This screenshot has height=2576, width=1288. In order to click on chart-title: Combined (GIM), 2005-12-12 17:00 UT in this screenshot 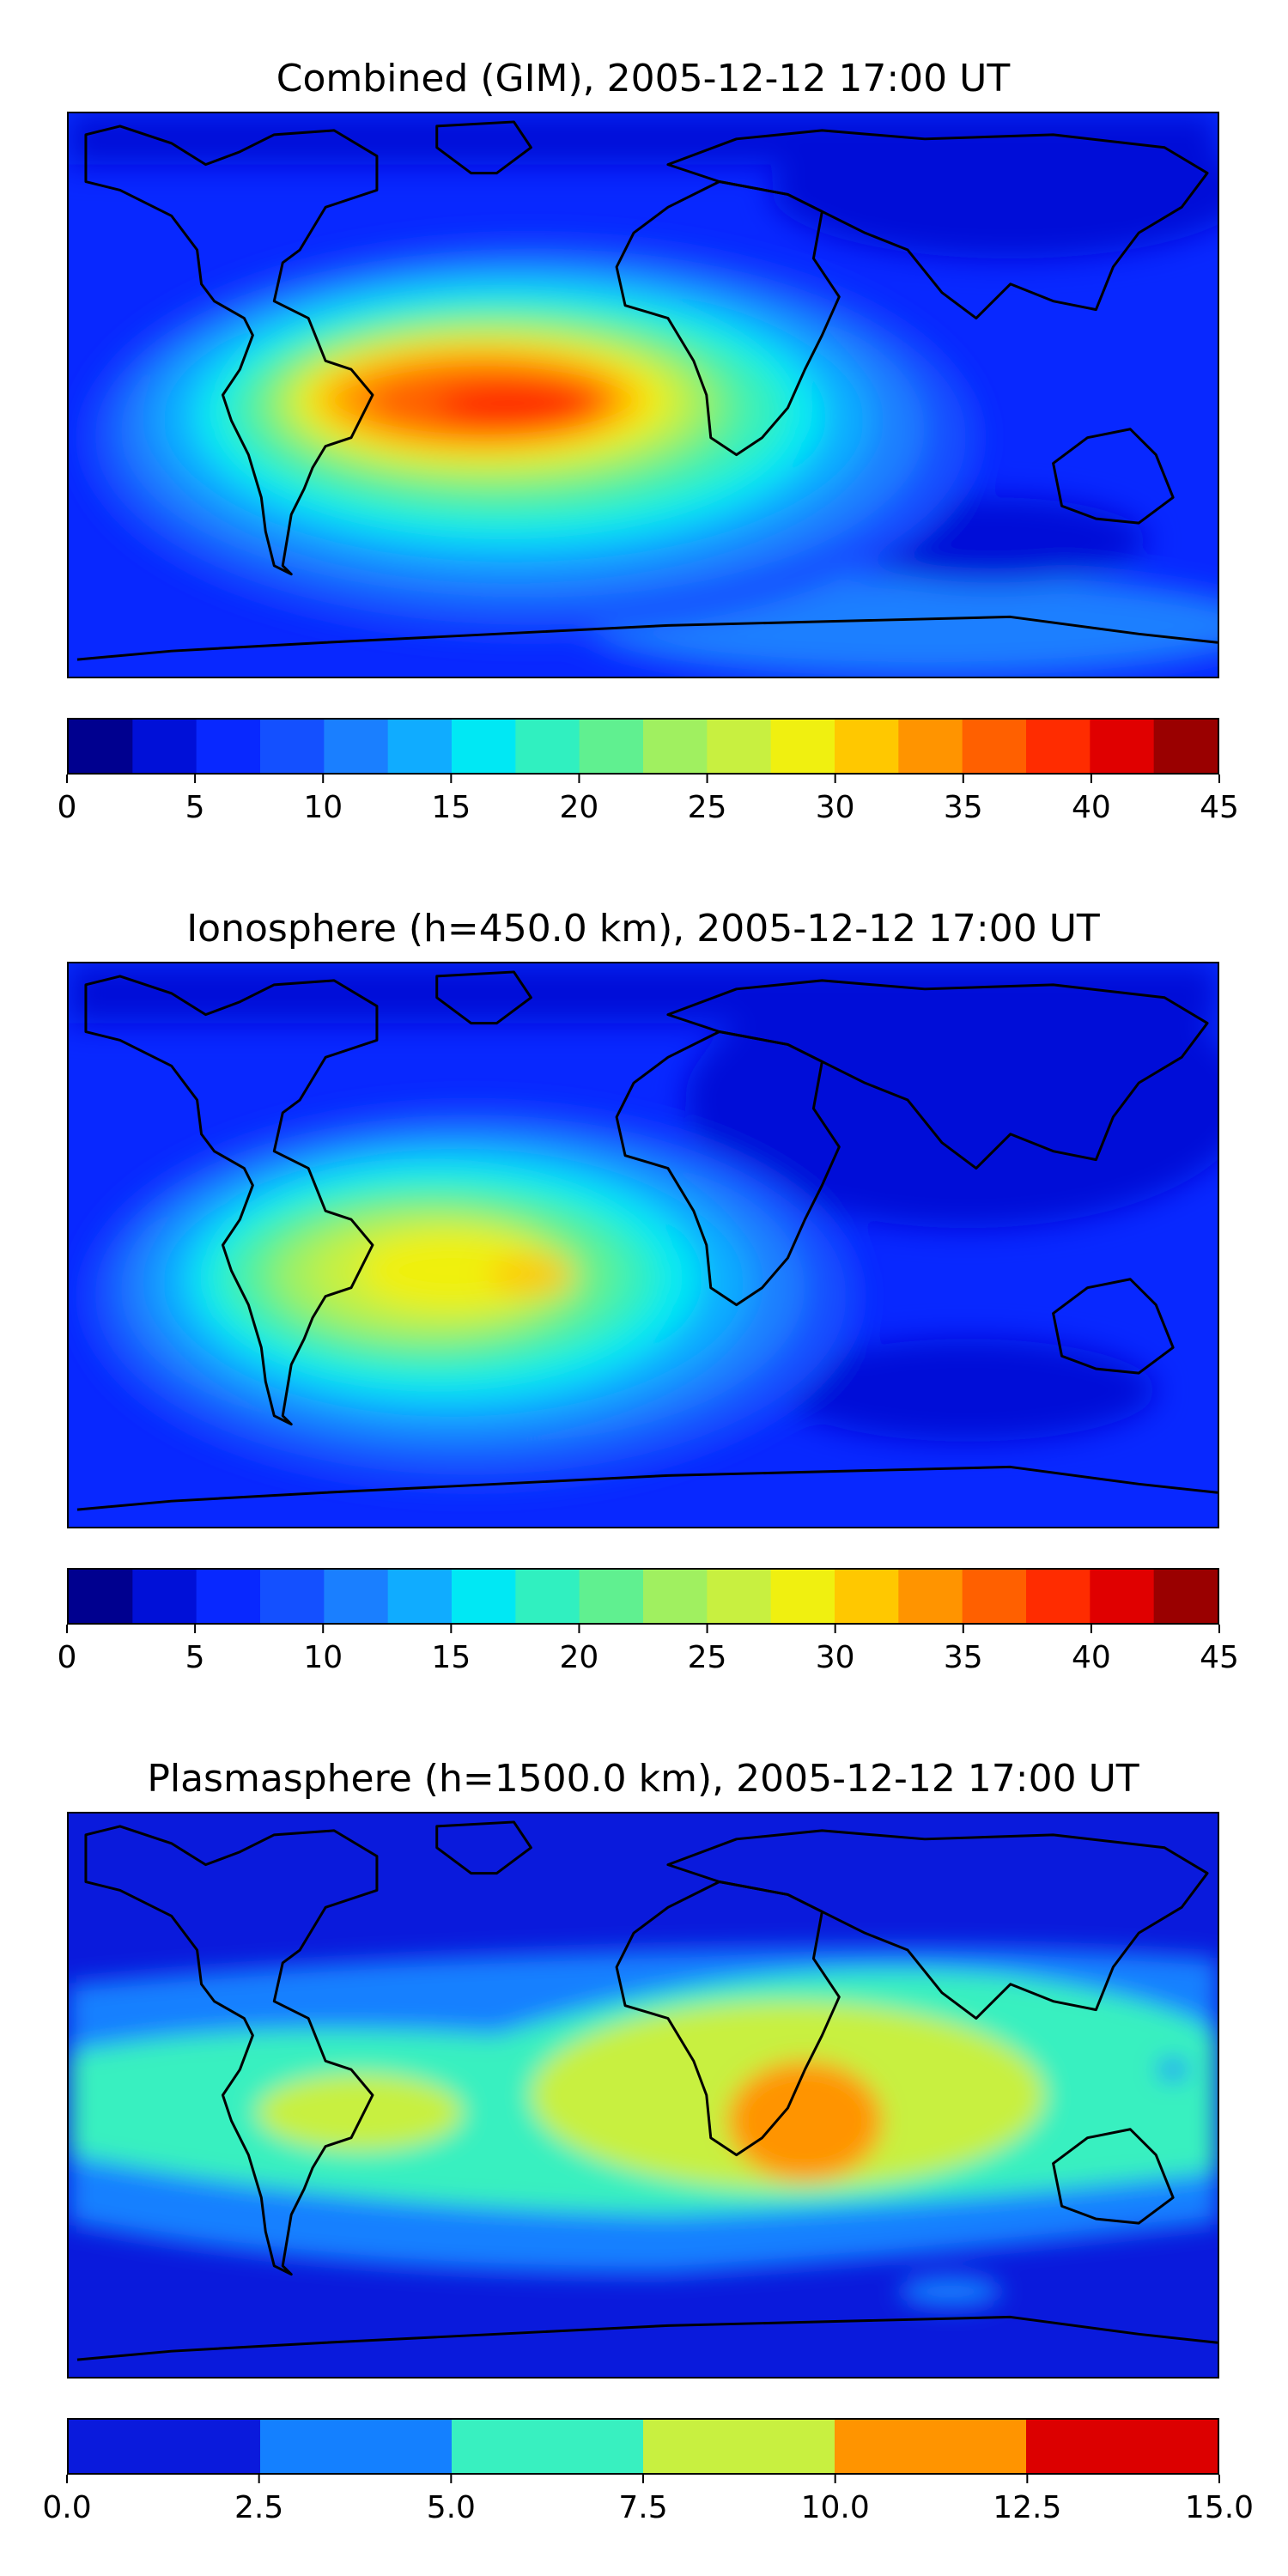, I will do `click(643, 78)`.